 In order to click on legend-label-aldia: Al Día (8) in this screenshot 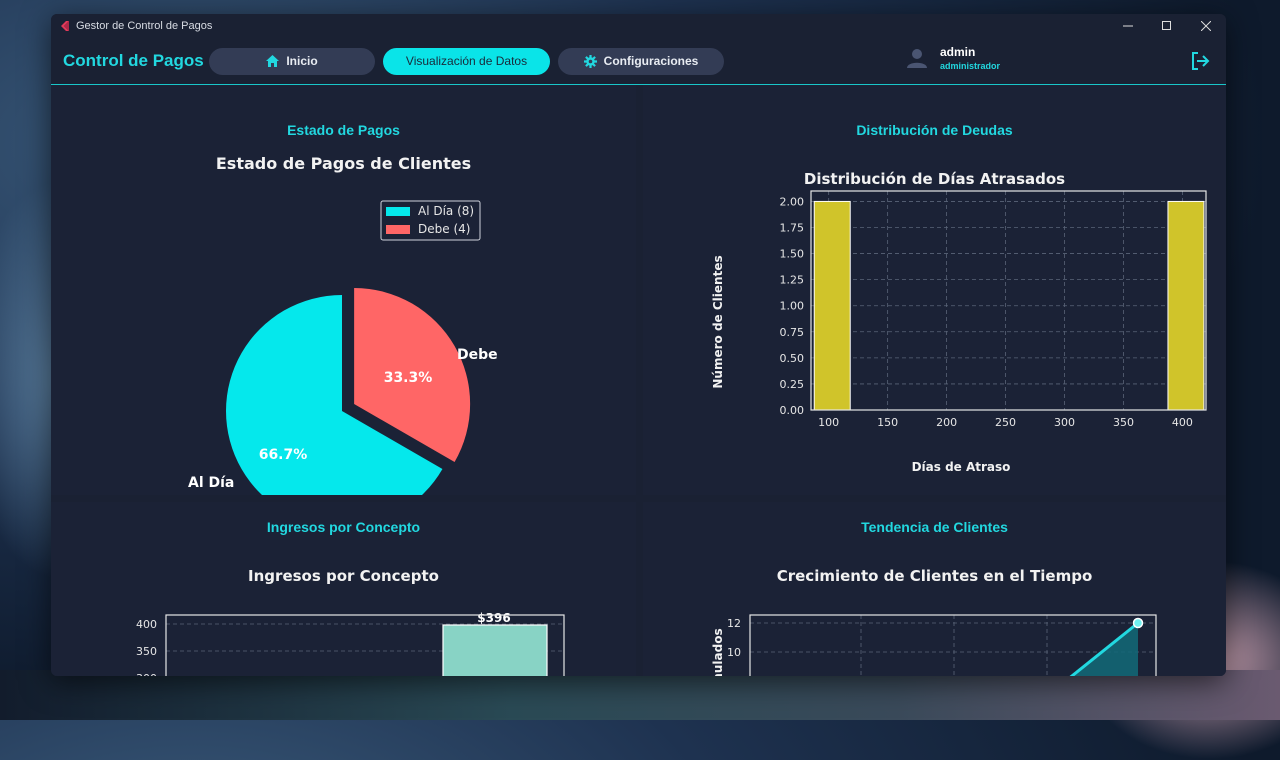, I will do `click(446, 211)`.